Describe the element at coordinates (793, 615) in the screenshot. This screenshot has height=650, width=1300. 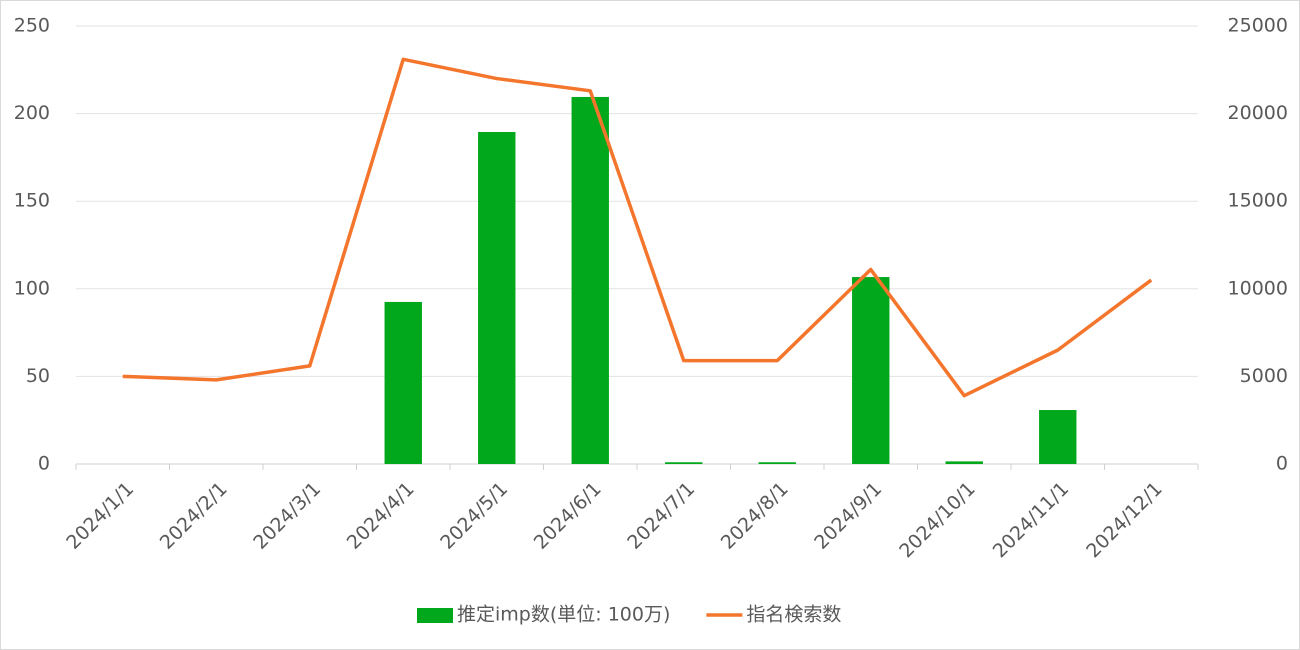
I see `legend-label: 指名検索数` at that location.